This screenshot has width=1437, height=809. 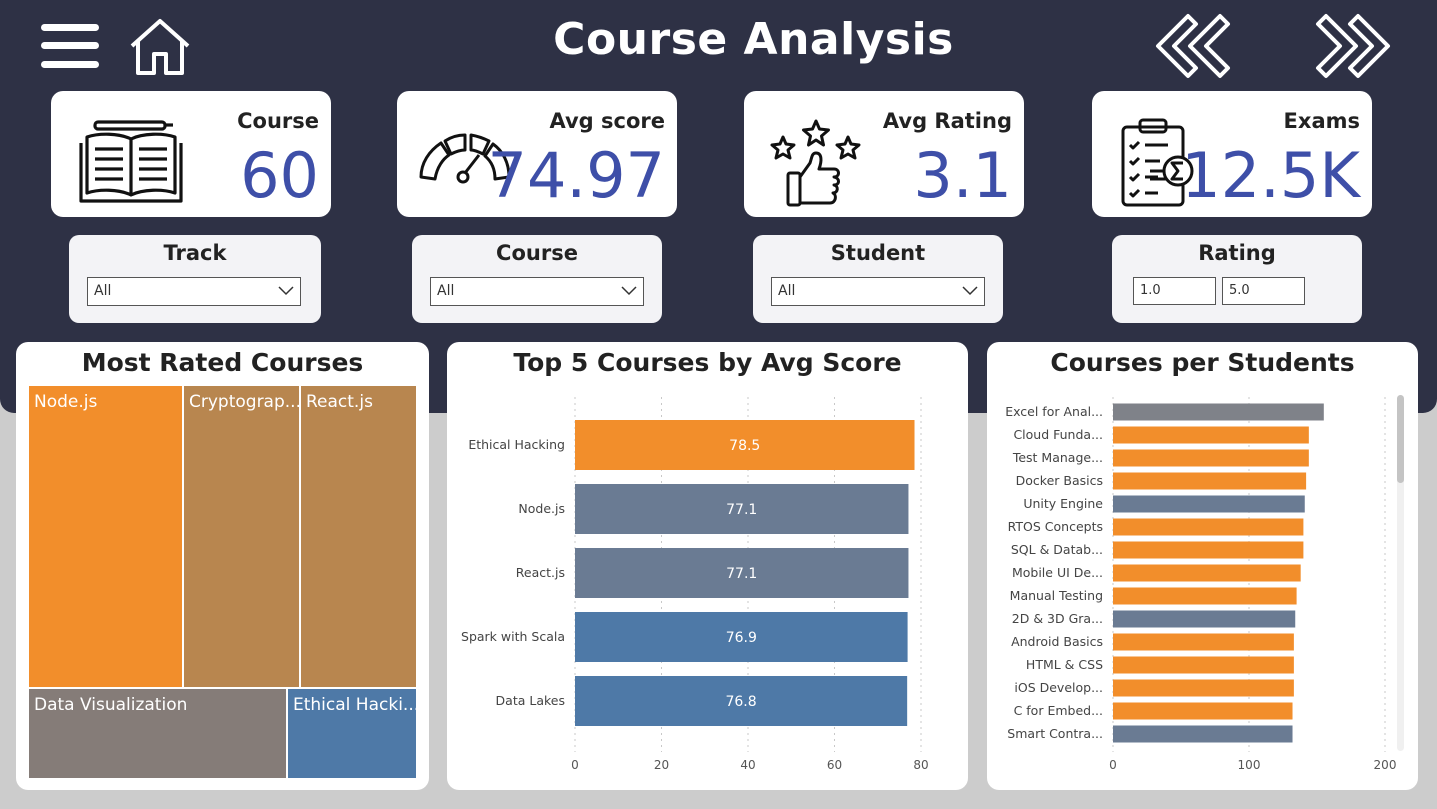 I want to click on x-tick-label: 40, so click(x=747, y=765).